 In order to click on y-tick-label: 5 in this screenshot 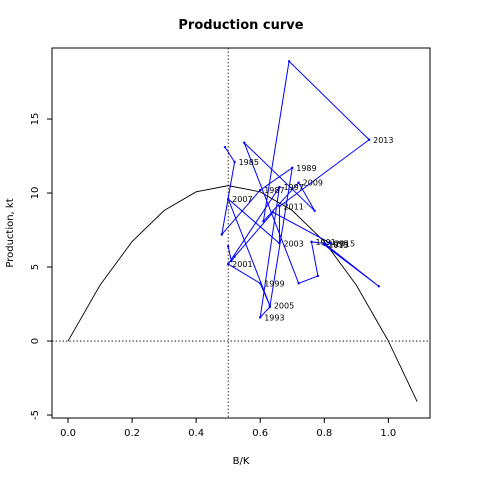, I will do `click(35, 267)`.